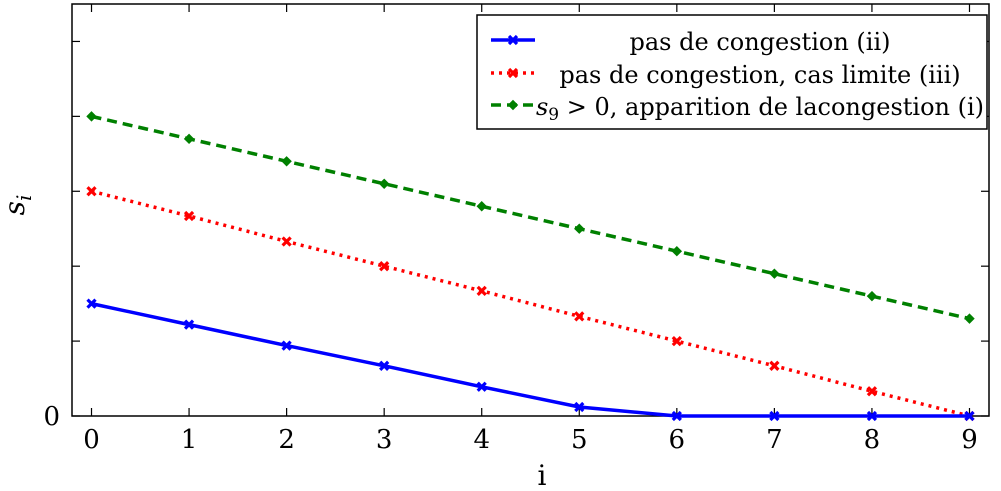 The image size is (1001, 491). I want to click on x-tick-label-0: 0, so click(91, 440).